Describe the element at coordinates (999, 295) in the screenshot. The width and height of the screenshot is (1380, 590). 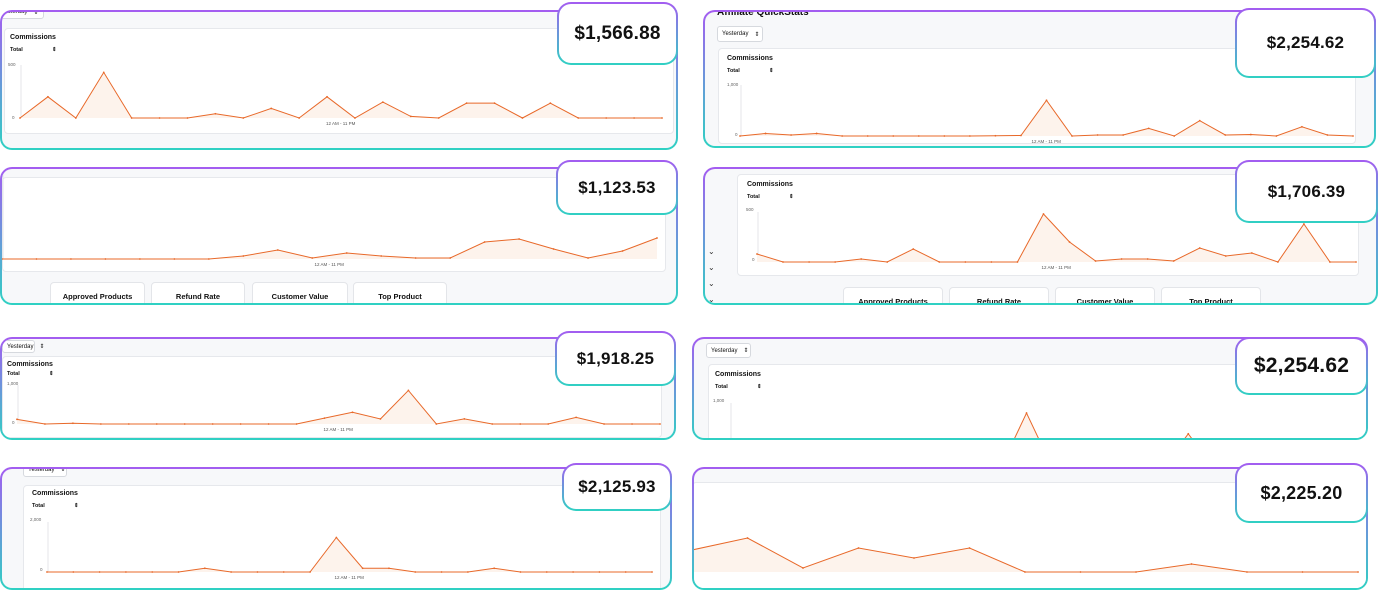
I see `stat-tab-refund-rate: Refund Rate` at that location.